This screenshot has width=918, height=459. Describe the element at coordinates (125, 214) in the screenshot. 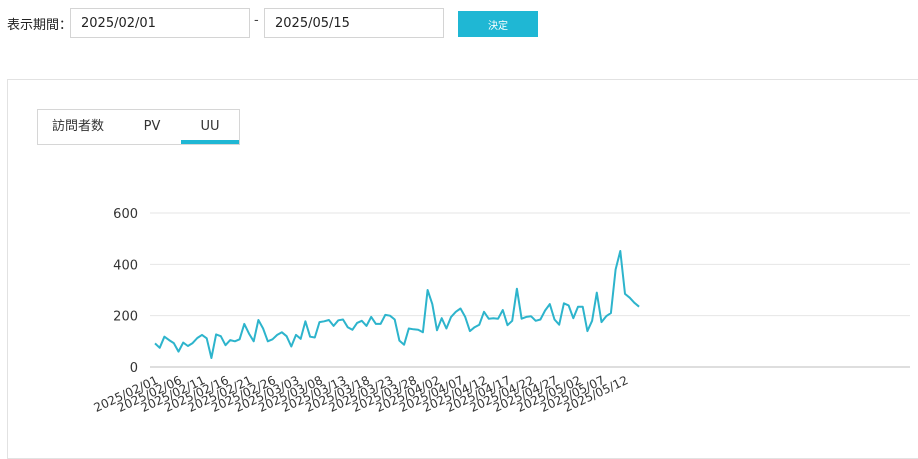

I see `y-tick-label: 600` at that location.